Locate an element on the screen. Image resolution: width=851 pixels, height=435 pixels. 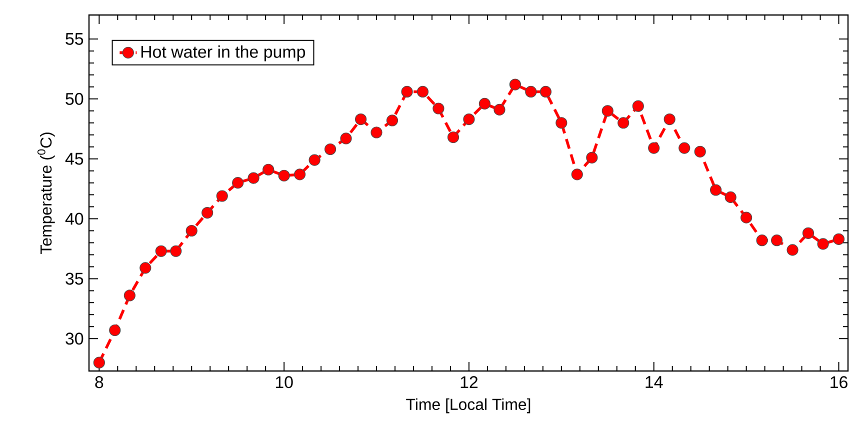
y-tick-label: 40 is located at coordinates (74, 218).